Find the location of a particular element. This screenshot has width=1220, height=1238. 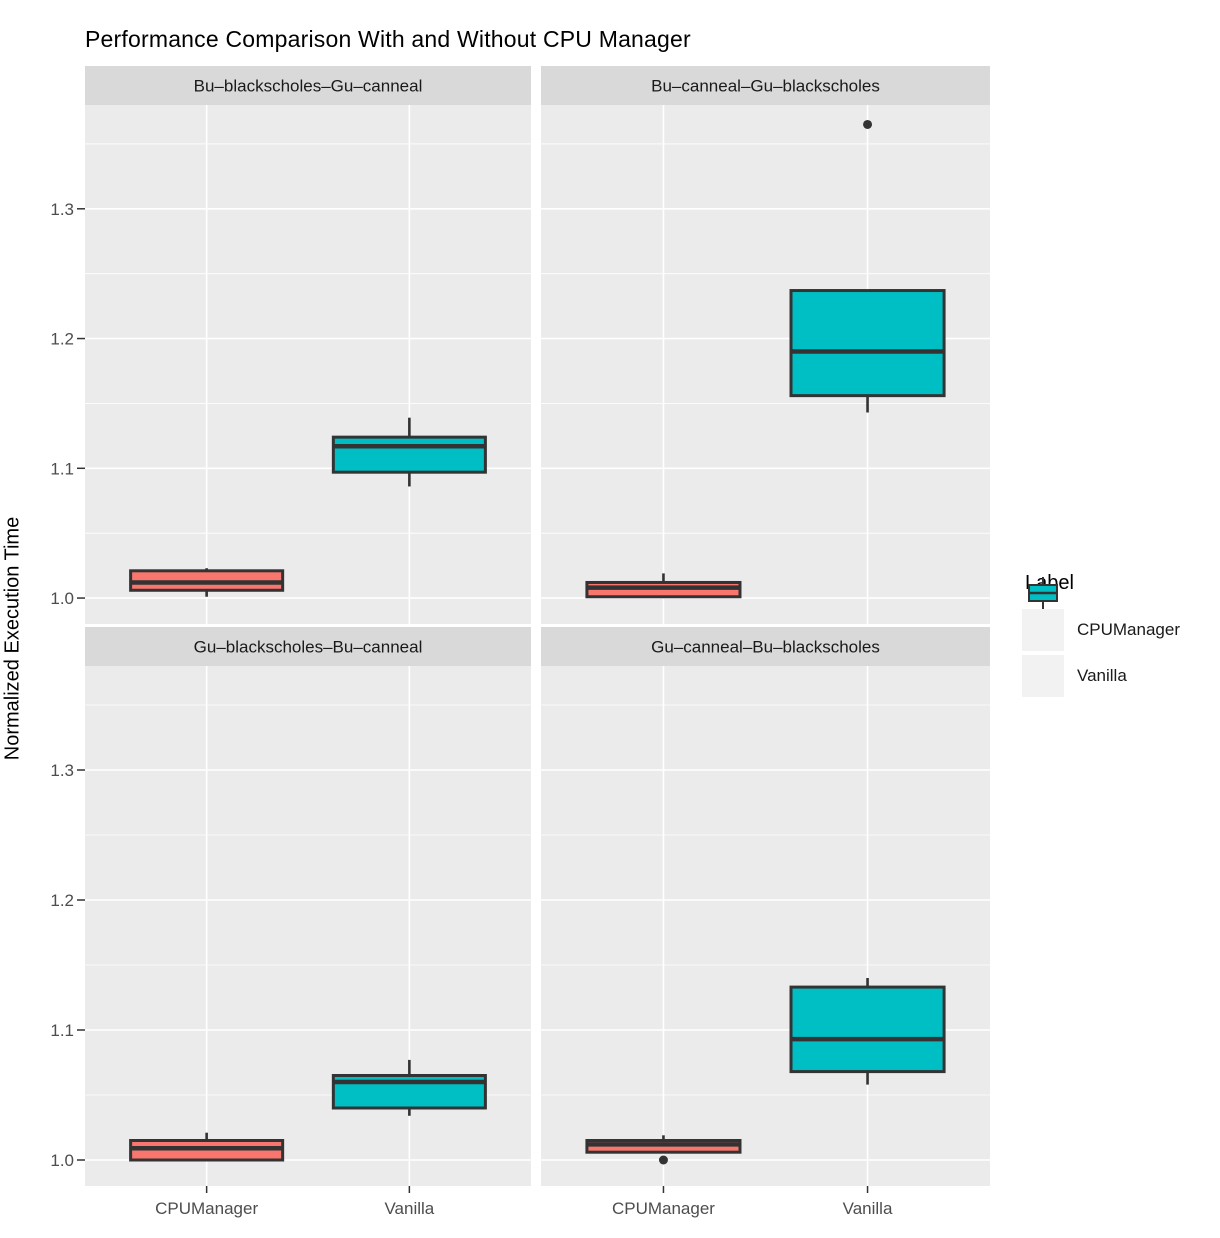

legend-entry-cpumanager: CPUManager is located at coordinates (1120, 614).